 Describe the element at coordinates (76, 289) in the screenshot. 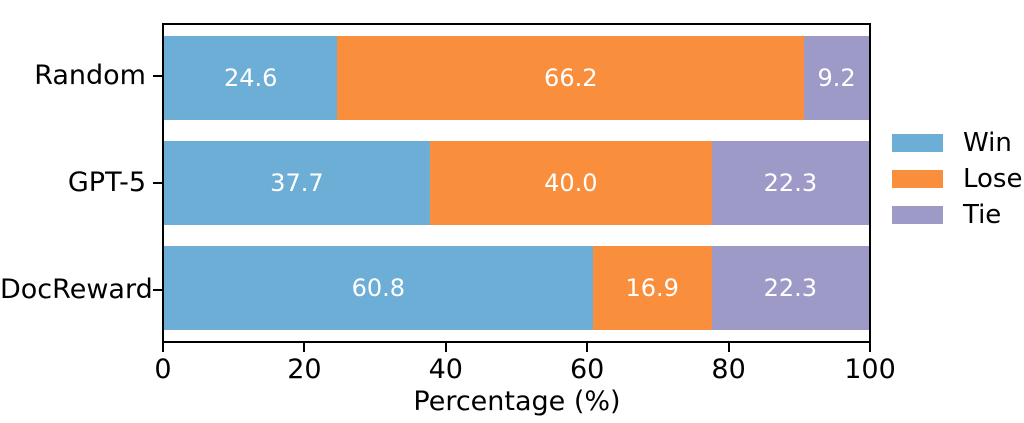

I see `category-label-docreward: DocReward` at that location.